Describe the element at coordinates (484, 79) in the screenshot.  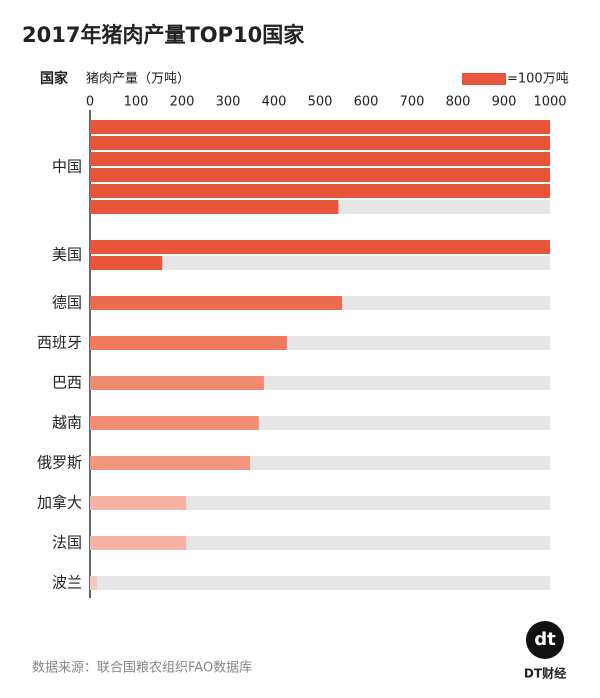
I see `legend-swatch` at that location.